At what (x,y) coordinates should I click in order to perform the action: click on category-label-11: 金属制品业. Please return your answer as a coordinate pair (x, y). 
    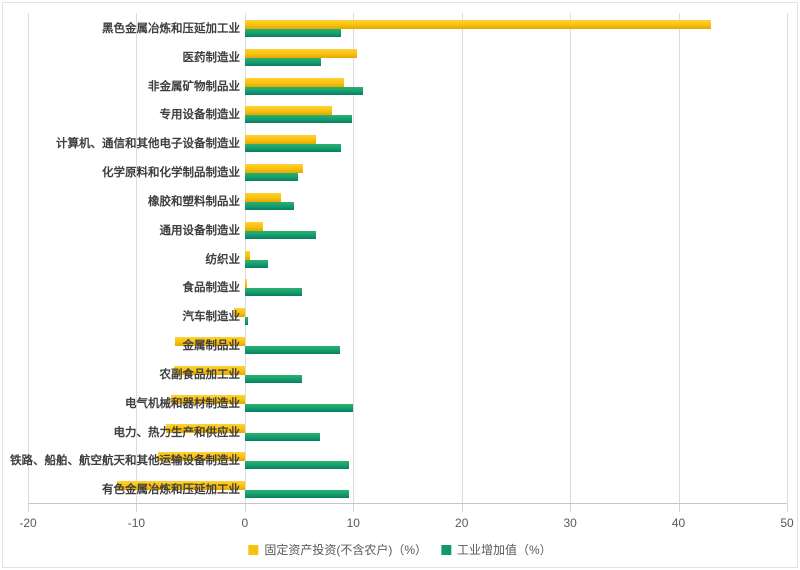
    Looking at the image, I should click on (211, 346).